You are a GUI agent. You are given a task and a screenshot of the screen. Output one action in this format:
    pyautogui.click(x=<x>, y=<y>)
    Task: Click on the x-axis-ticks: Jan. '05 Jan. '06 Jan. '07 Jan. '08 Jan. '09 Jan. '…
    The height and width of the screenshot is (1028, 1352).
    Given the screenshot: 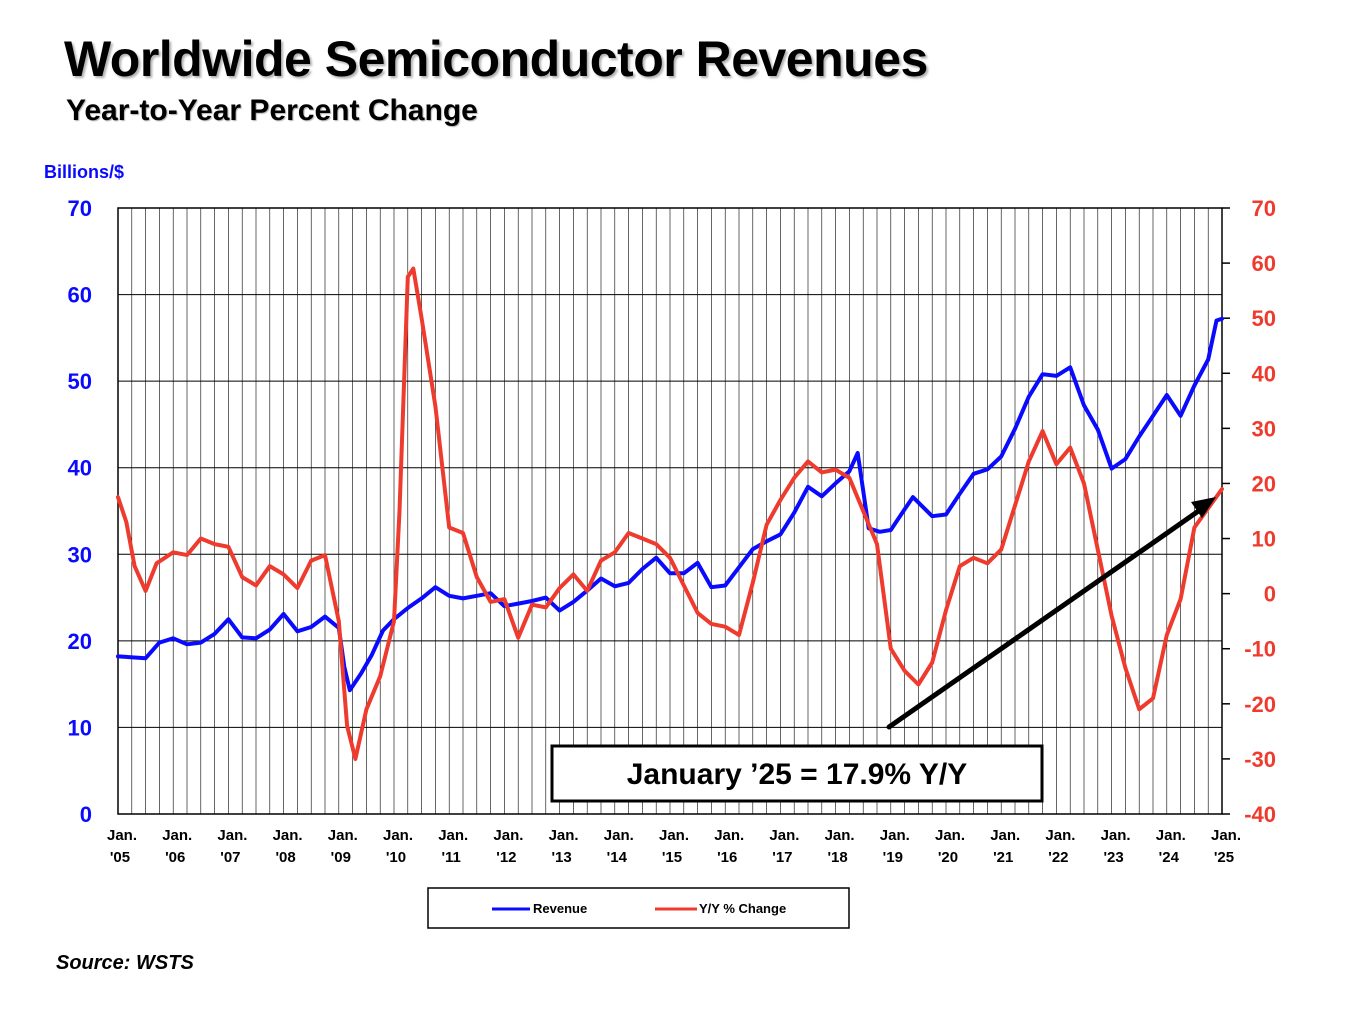 What is the action you would take?
    pyautogui.click(x=674, y=846)
    